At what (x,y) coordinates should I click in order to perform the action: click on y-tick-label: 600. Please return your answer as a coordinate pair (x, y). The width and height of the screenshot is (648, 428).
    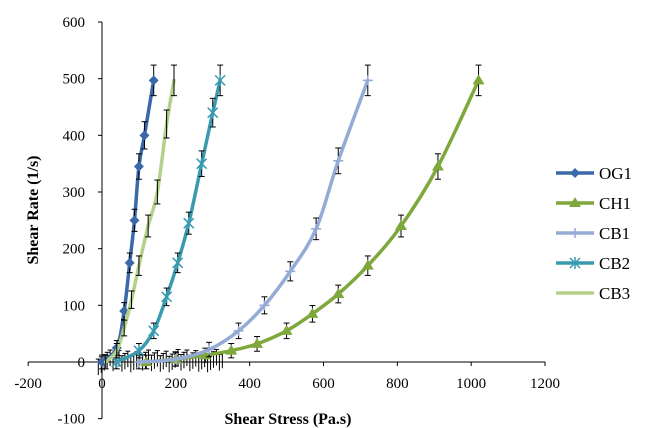
    Looking at the image, I should click on (74, 23).